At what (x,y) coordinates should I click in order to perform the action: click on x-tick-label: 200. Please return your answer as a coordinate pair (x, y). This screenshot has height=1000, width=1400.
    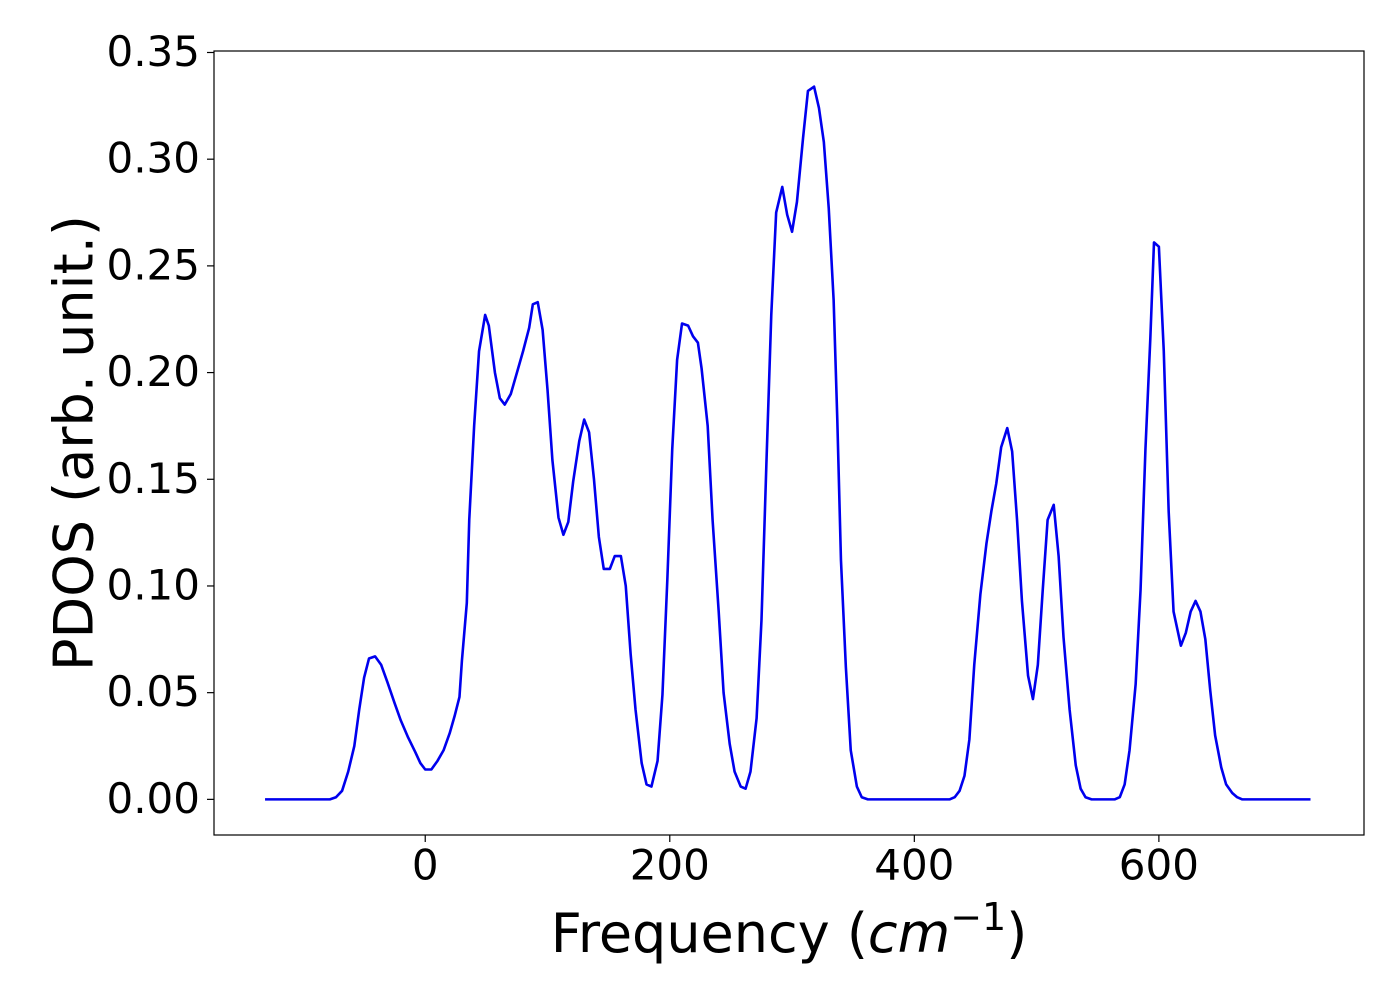
    Looking at the image, I should click on (670, 865).